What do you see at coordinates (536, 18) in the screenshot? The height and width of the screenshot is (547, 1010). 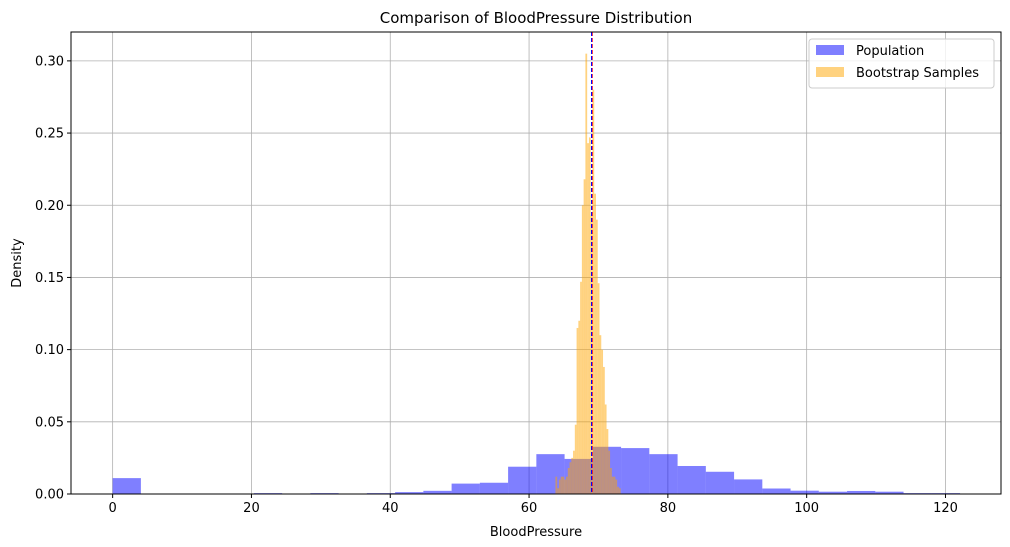 I see `chart-title: Comparison of BloodPressure Distribution` at bounding box center [536, 18].